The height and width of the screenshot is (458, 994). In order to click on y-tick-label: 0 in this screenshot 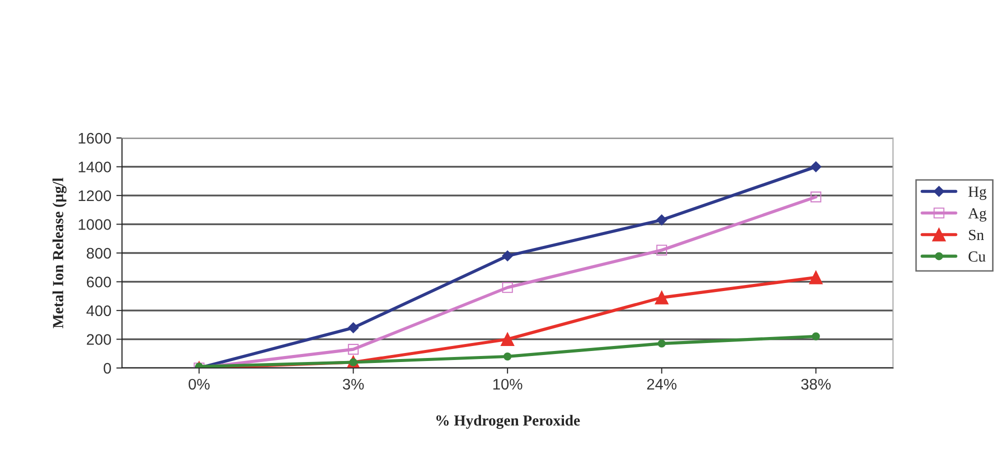, I will do `click(107, 368)`.